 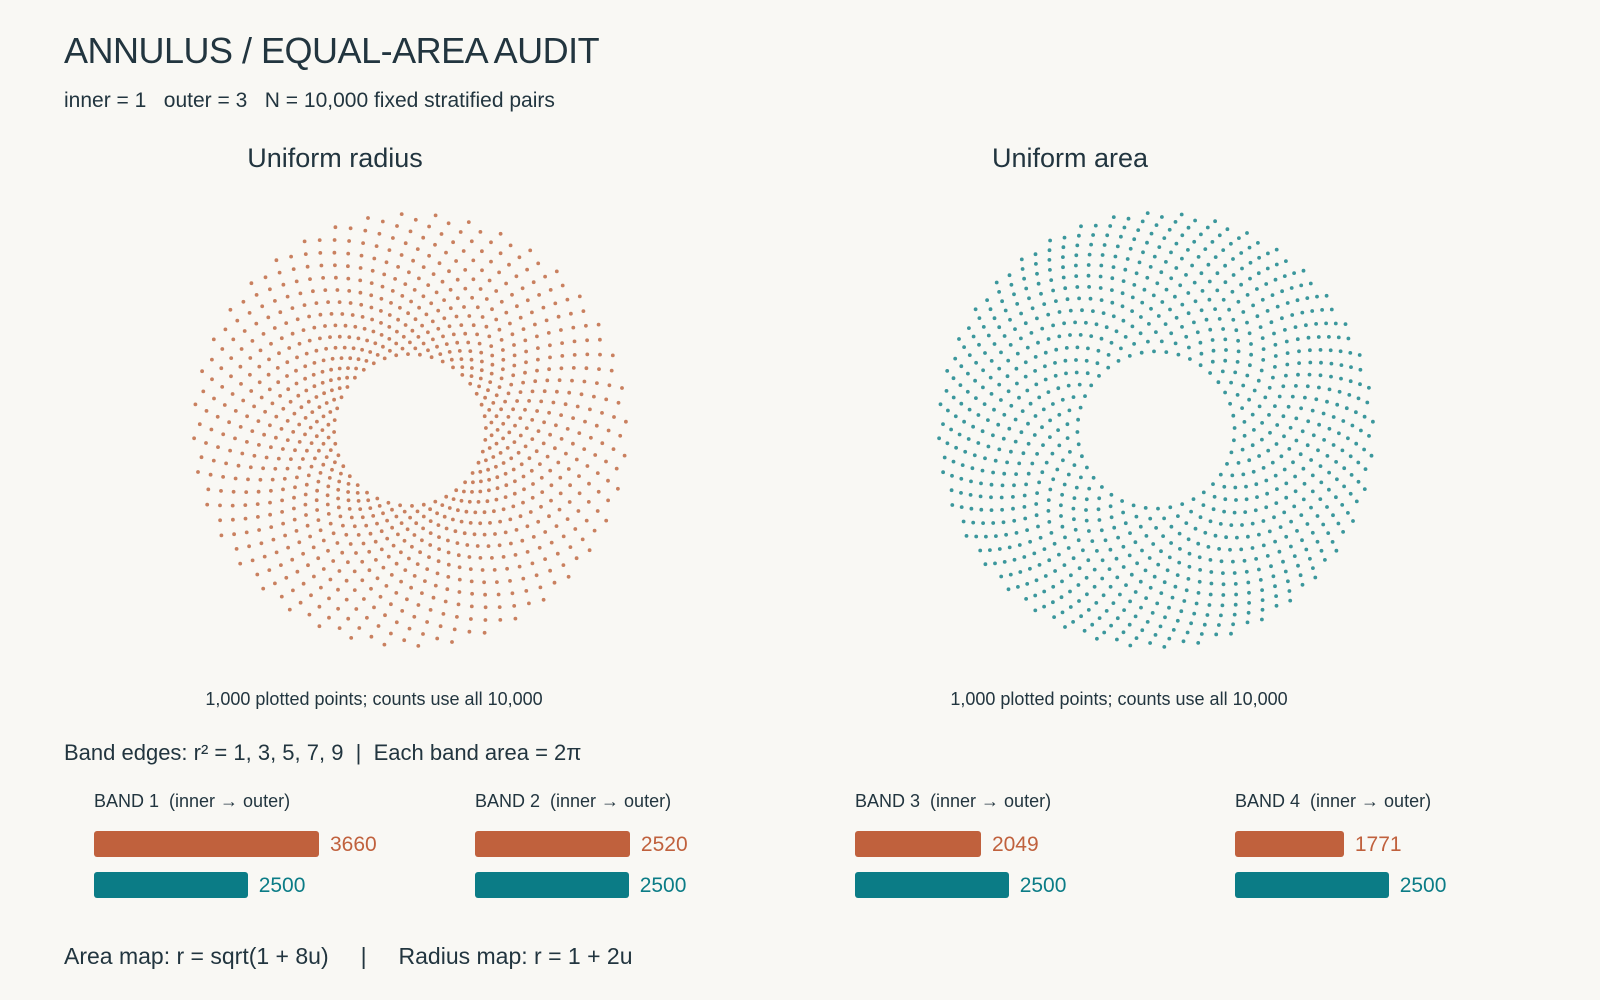 What do you see at coordinates (410, 430) in the screenshot?
I see `uniform-radius-scatter` at bounding box center [410, 430].